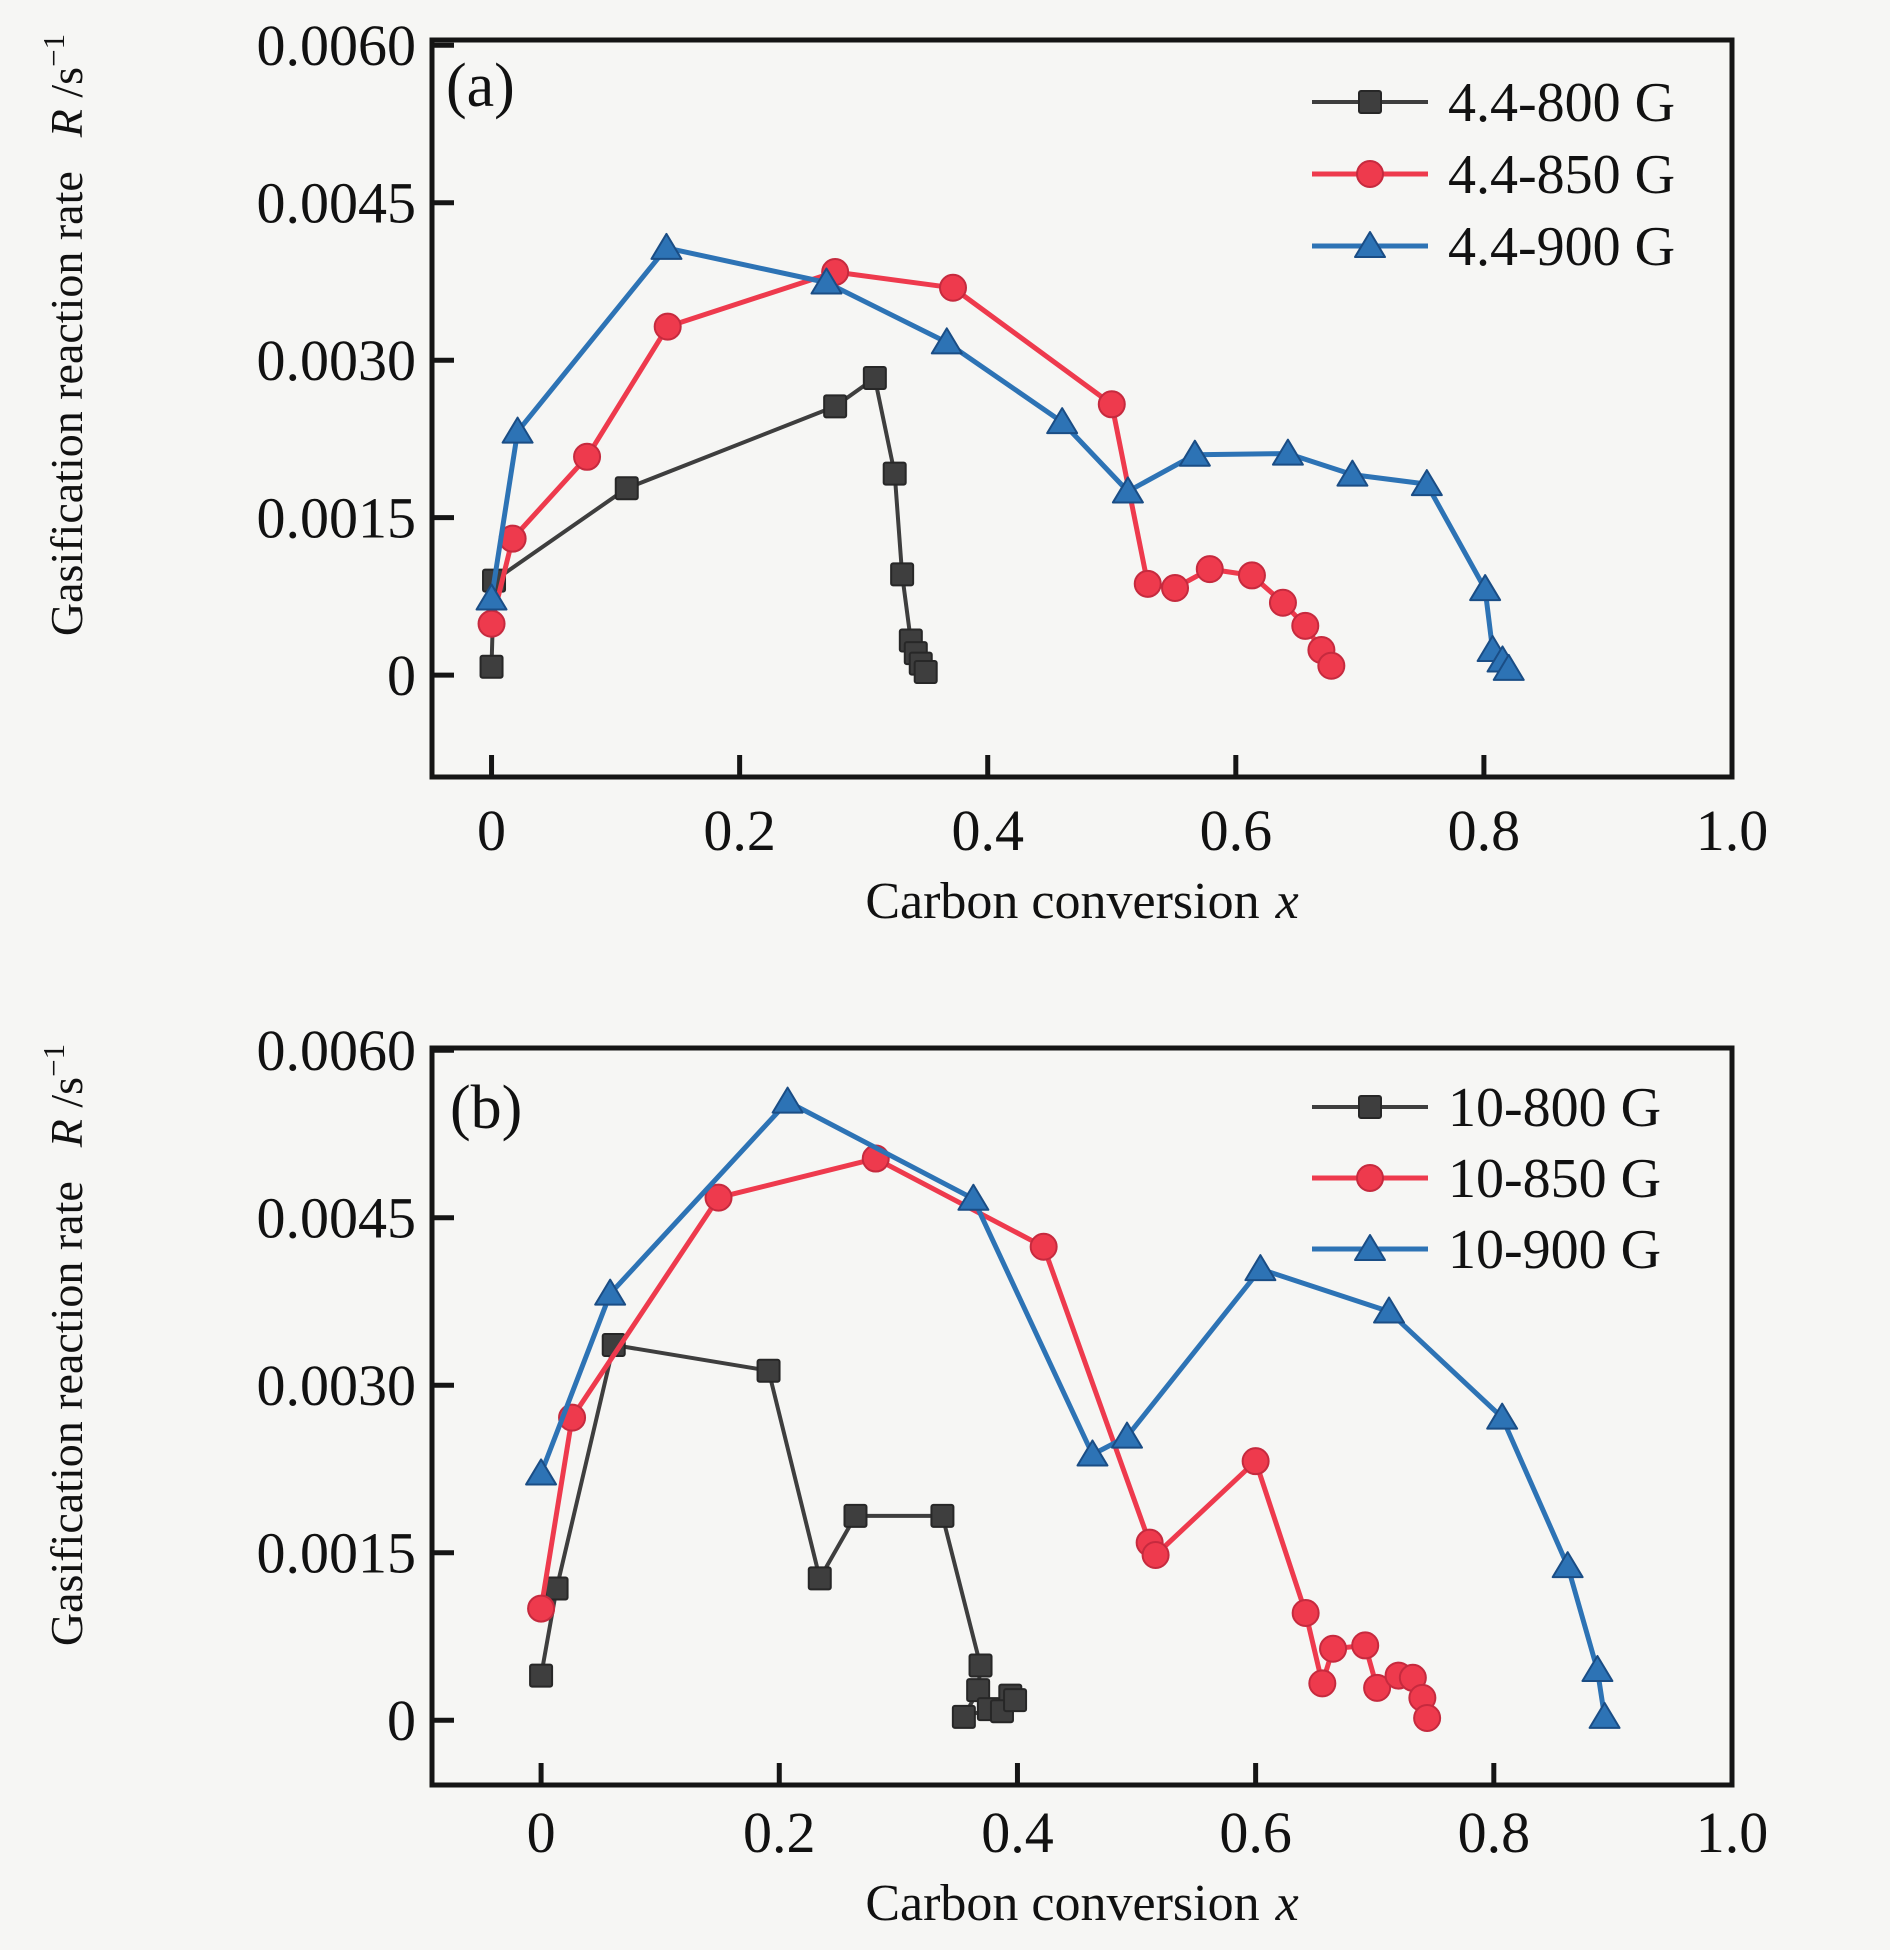 The width and height of the screenshot is (1890, 1950). Describe the element at coordinates (53, 50) in the screenshot. I see `axis-title-part: −1` at that location.